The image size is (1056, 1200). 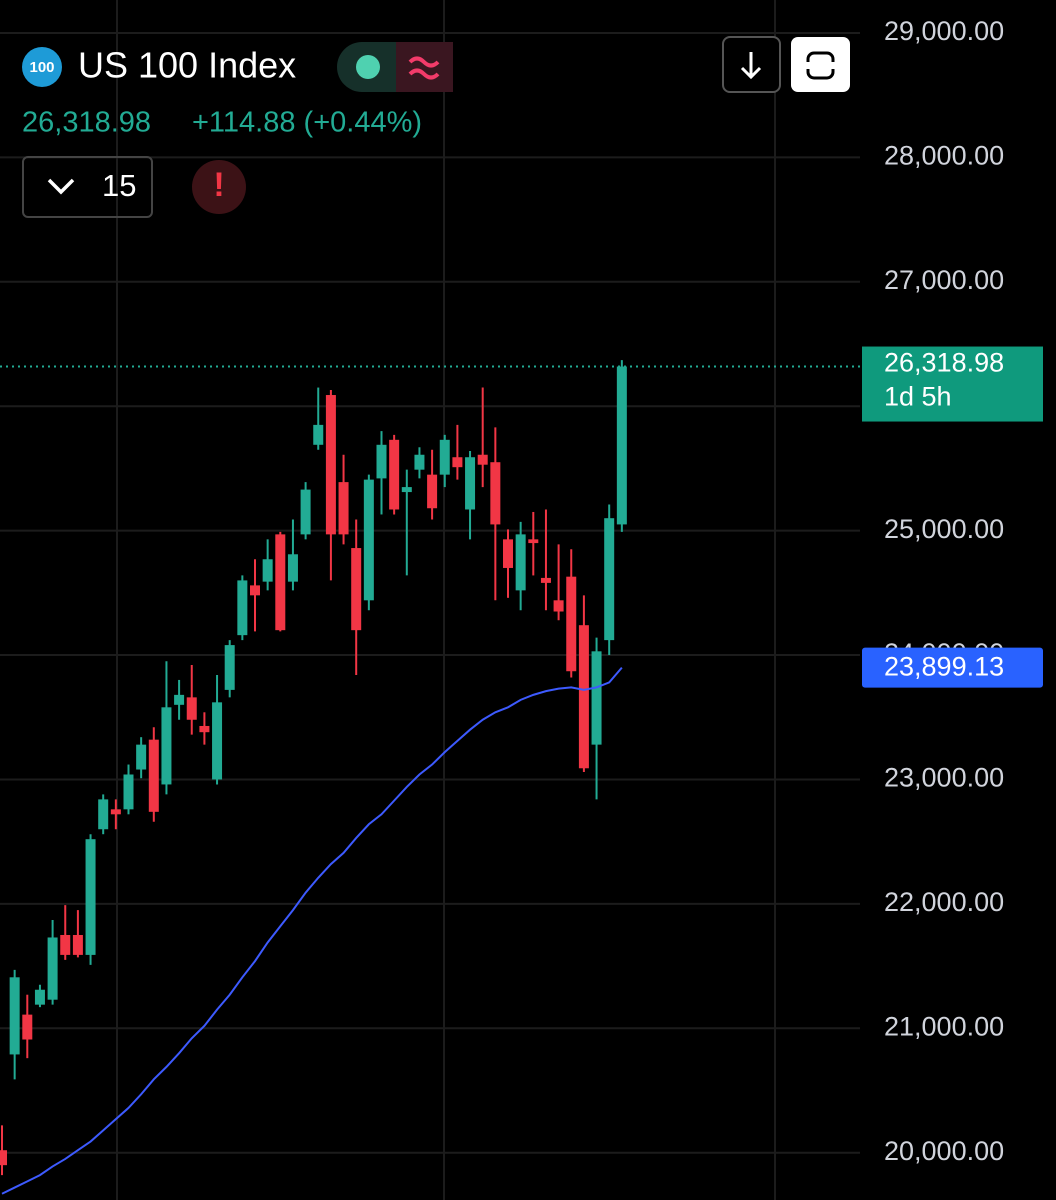 I want to click on alert-button, so click(x=219, y=187).